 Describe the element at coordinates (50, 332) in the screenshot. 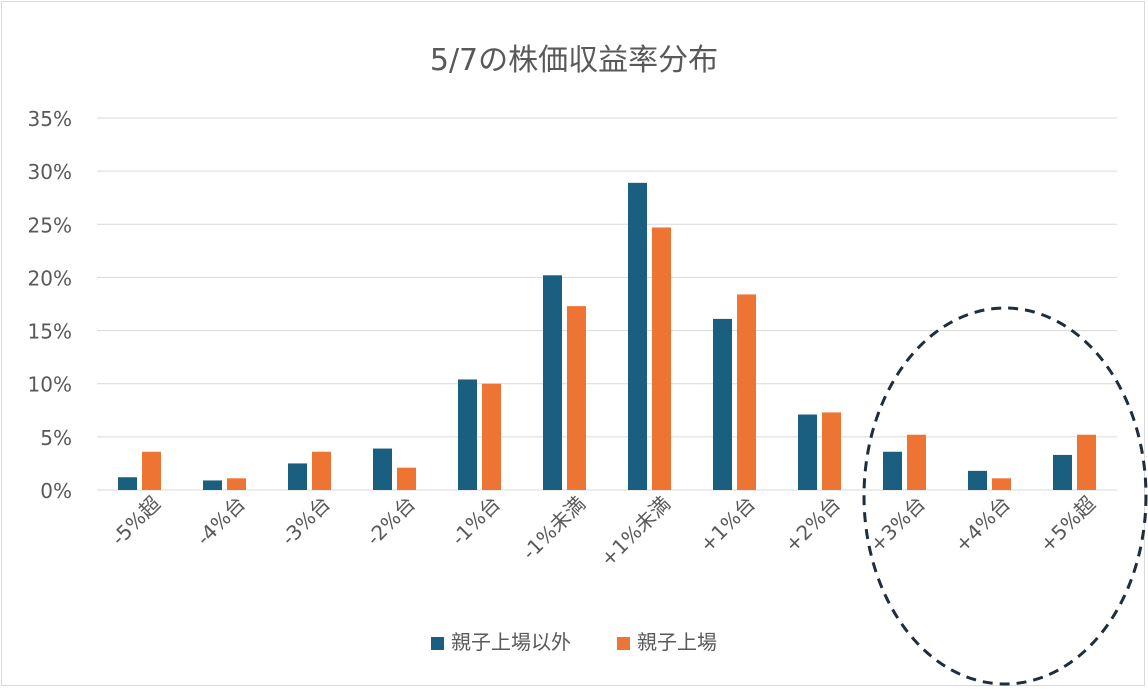

I see `y-tick-label: 15%` at that location.